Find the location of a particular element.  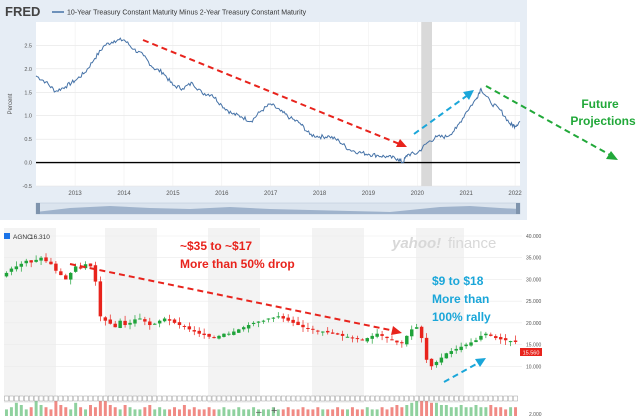

zoom-out-button: – is located at coordinates (259, 412).